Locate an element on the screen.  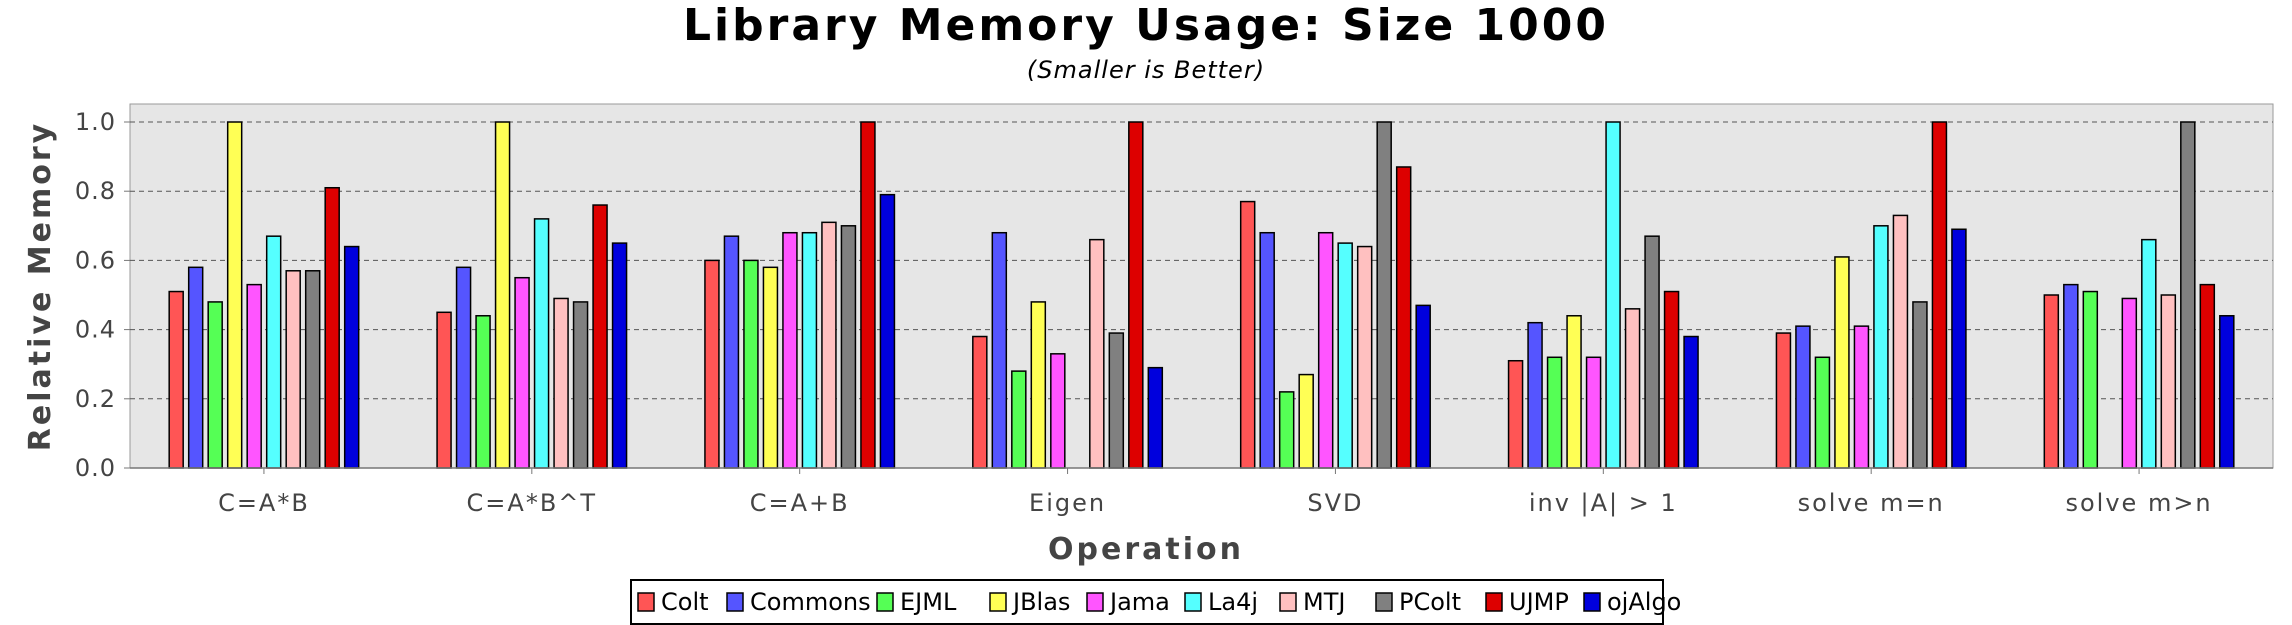
y-tick-label: 0.0 is located at coordinates (95, 468).